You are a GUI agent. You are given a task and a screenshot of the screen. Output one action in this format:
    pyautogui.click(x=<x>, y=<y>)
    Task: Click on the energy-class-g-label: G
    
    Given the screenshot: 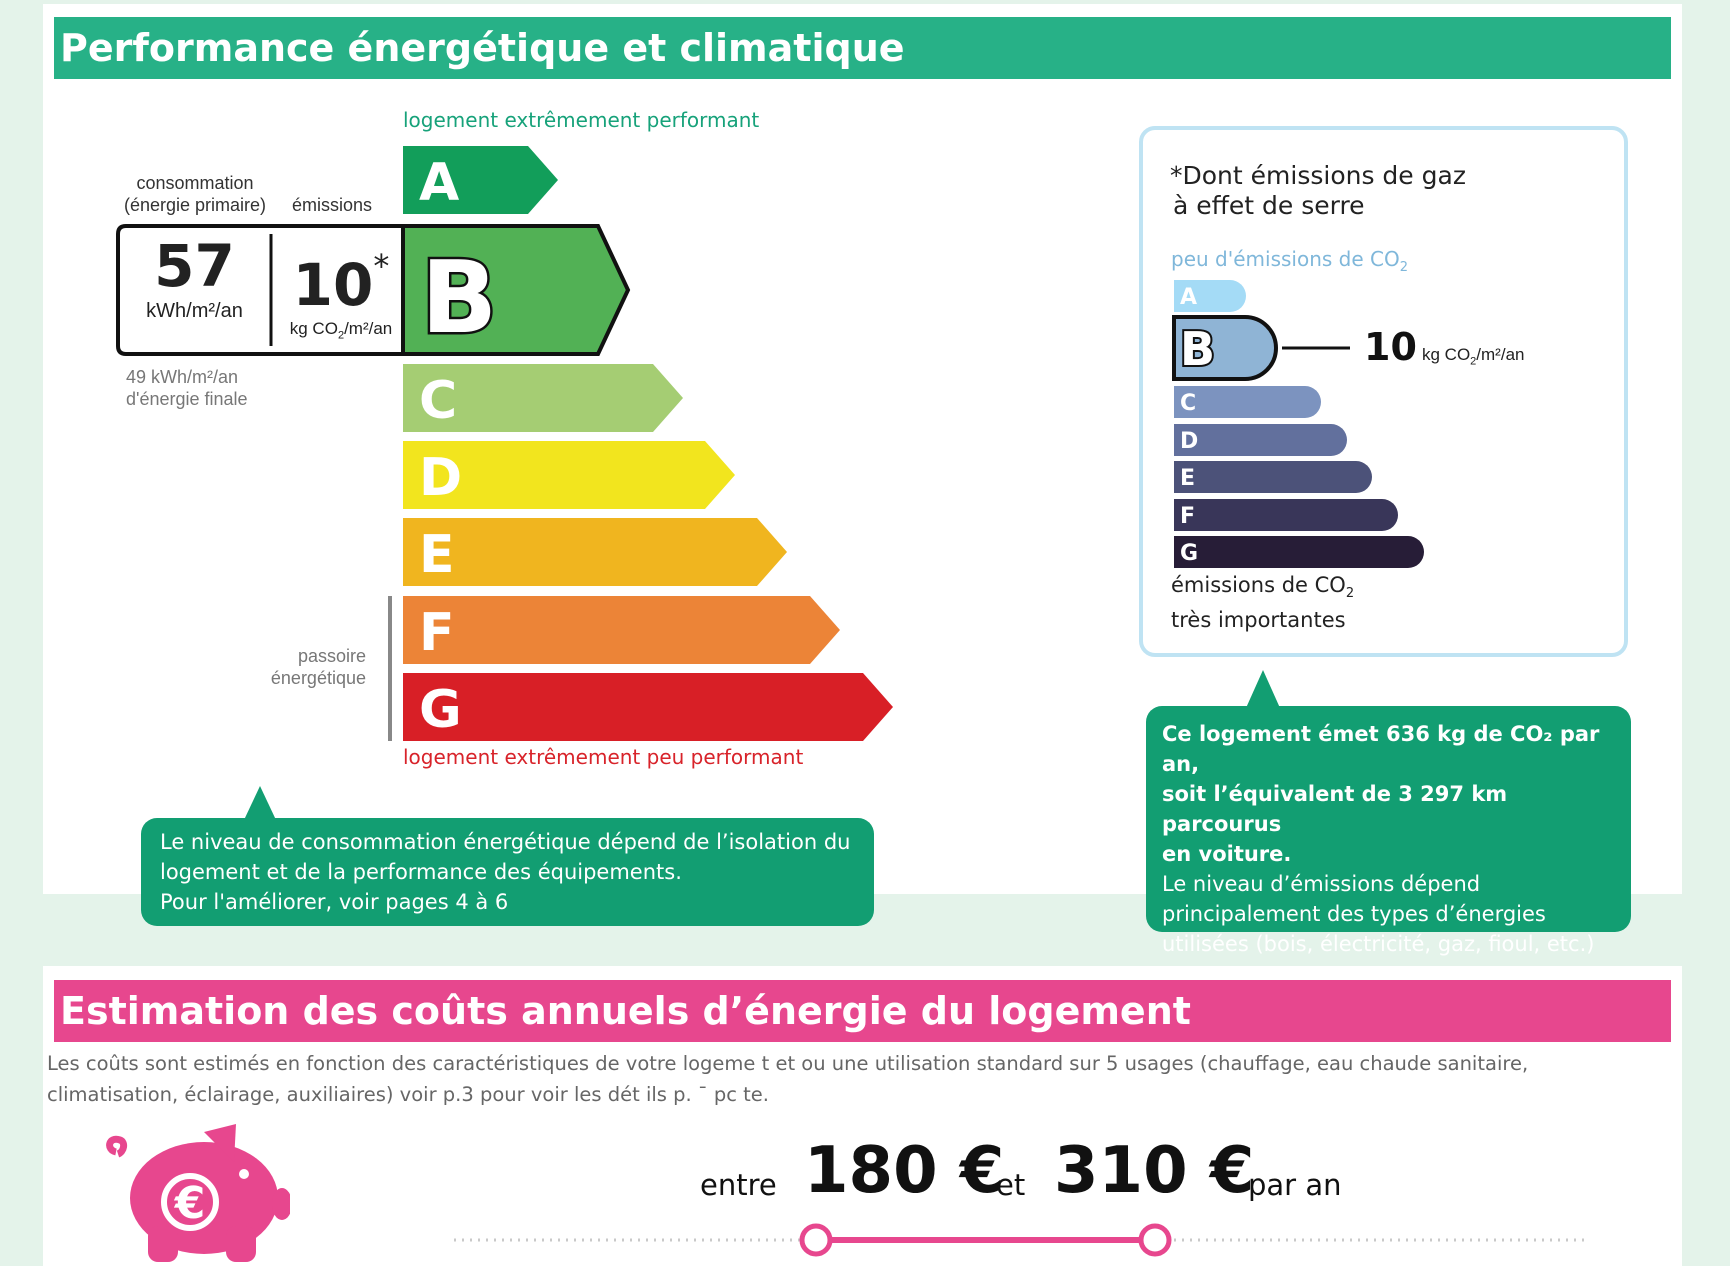 What is the action you would take?
    pyautogui.click(x=440, y=710)
    